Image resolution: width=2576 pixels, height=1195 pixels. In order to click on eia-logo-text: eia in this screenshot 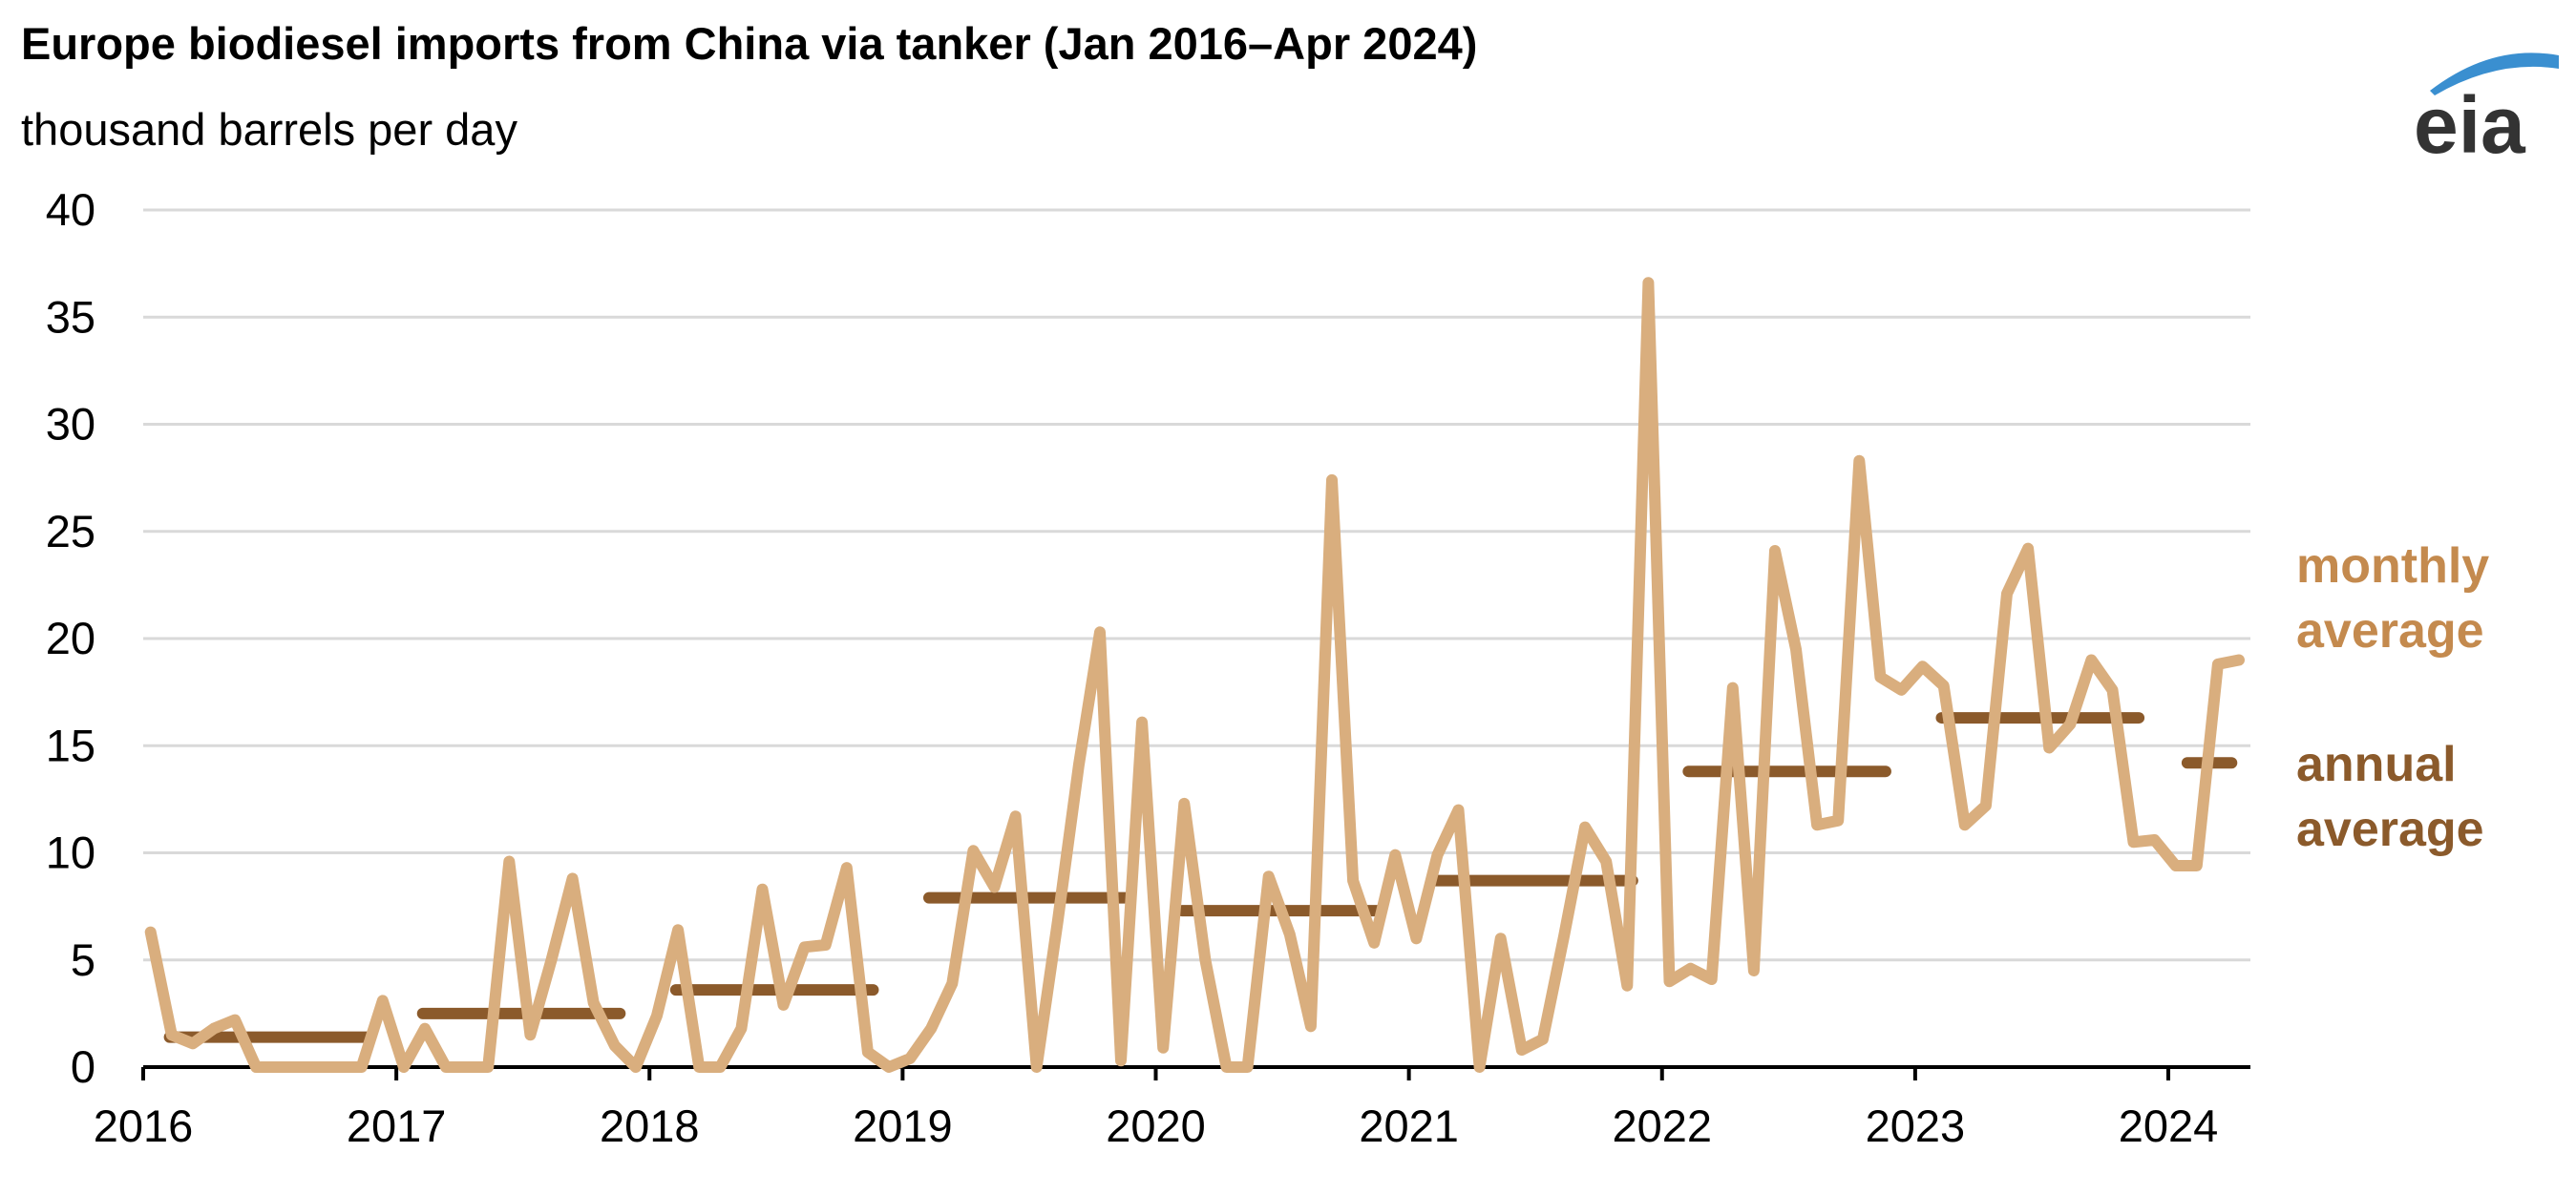, I will do `click(2470, 125)`.